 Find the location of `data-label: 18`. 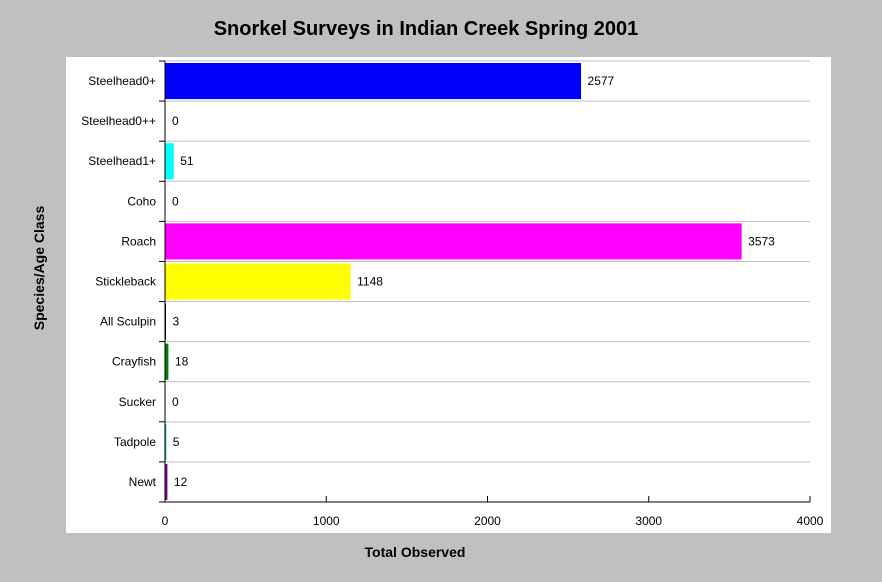

data-label: 18 is located at coordinates (182, 362).